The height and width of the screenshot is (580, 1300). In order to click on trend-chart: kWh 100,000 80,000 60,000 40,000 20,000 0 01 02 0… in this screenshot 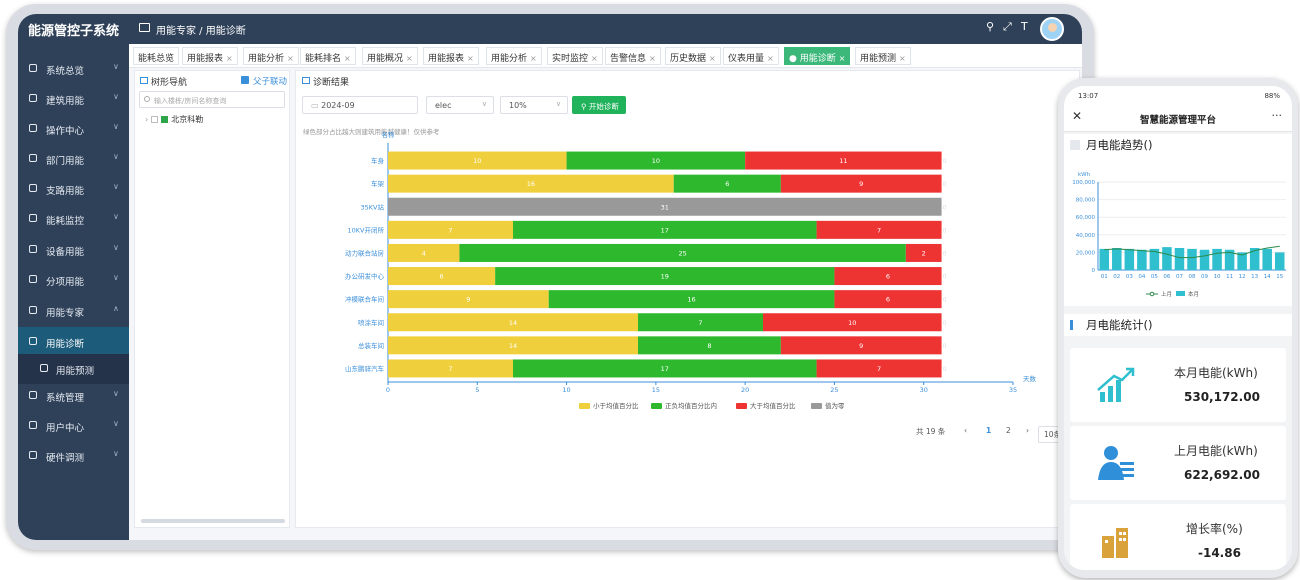, I will do `click(1178, 231)`.